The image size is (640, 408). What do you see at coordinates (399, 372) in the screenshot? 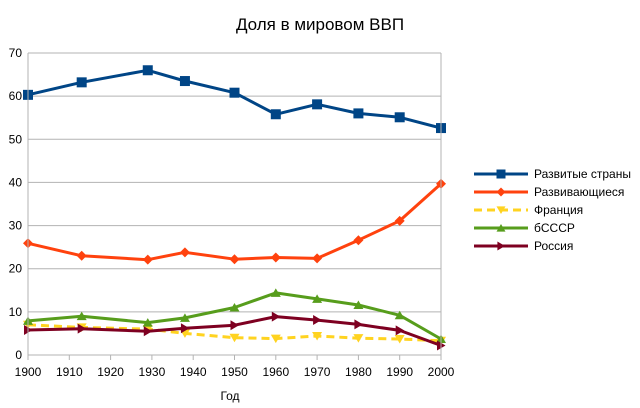
I see `x-tick-label: 1990` at bounding box center [399, 372].